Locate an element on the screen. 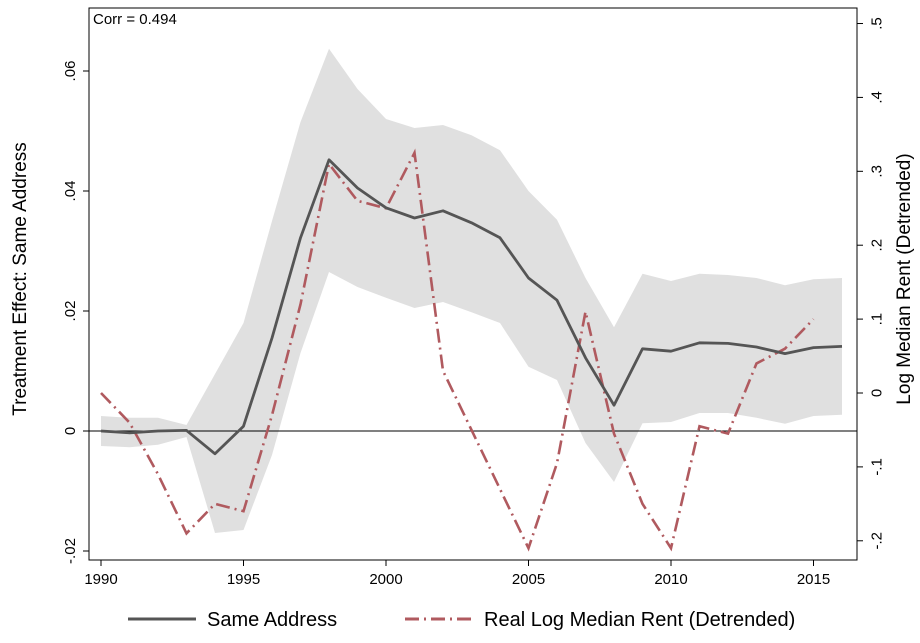  y2-axis-title: Log Median Rent (Detrended) is located at coordinates (904, 278).